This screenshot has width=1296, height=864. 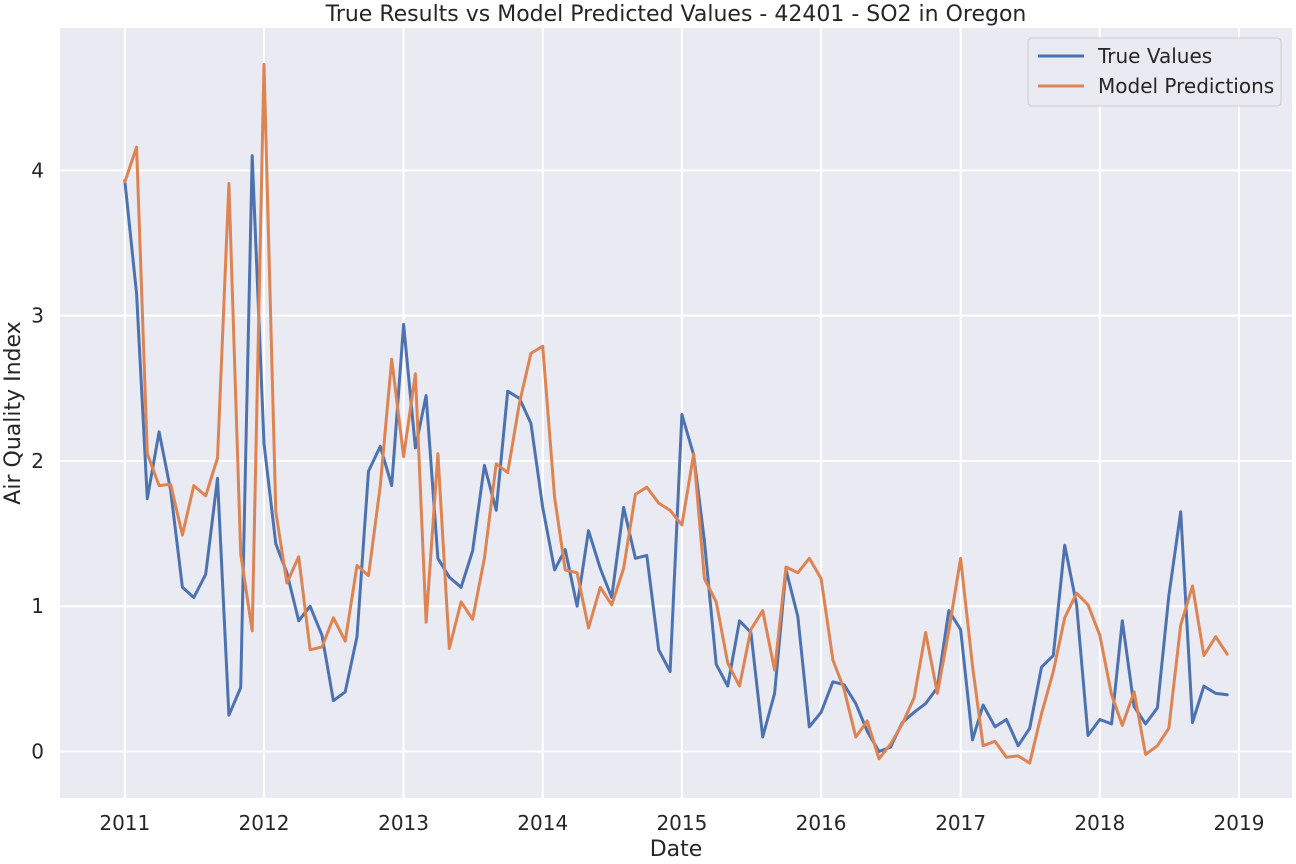 What do you see at coordinates (1239, 823) in the screenshot?
I see `x-tick-label-2019: 2019` at bounding box center [1239, 823].